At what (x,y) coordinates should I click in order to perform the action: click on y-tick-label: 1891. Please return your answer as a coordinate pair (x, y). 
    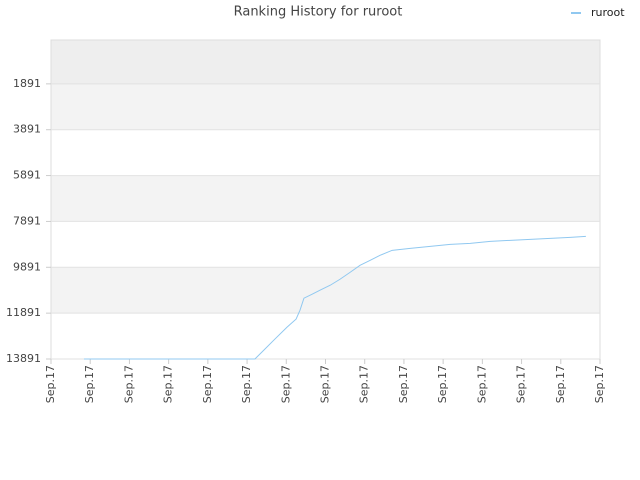
    Looking at the image, I should click on (27, 83).